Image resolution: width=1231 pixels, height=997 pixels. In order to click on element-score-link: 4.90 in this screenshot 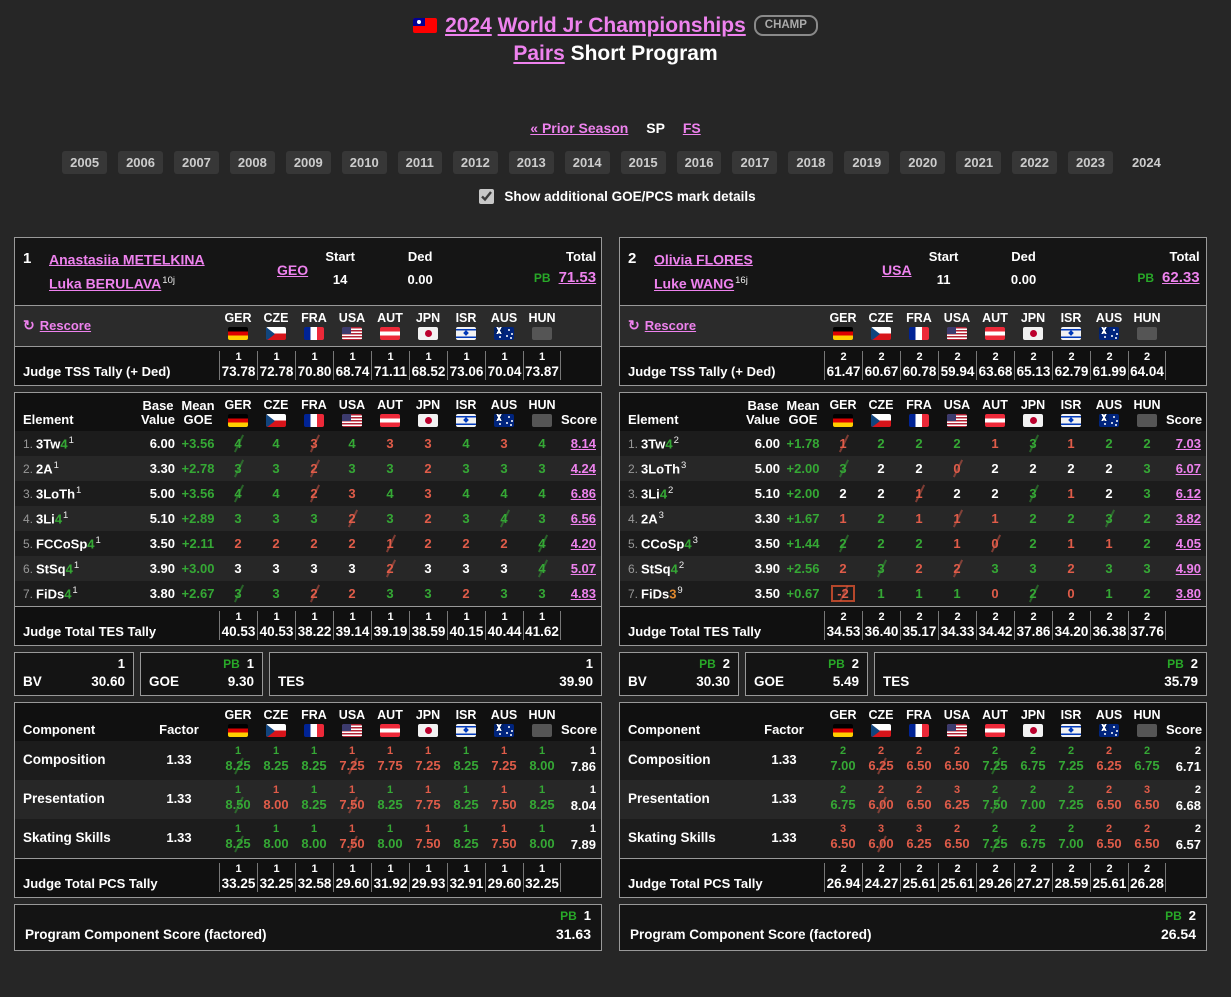, I will do `click(1188, 568)`.